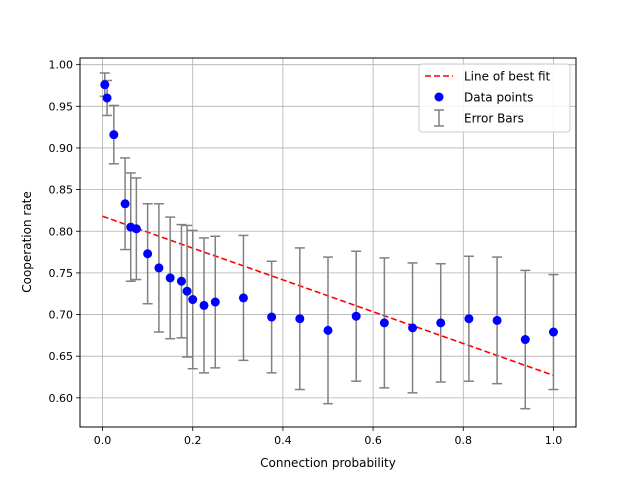 This screenshot has width=640, height=485. Describe the element at coordinates (61, 356) in the screenshot. I see `y-tick-label: 0.65` at that location.